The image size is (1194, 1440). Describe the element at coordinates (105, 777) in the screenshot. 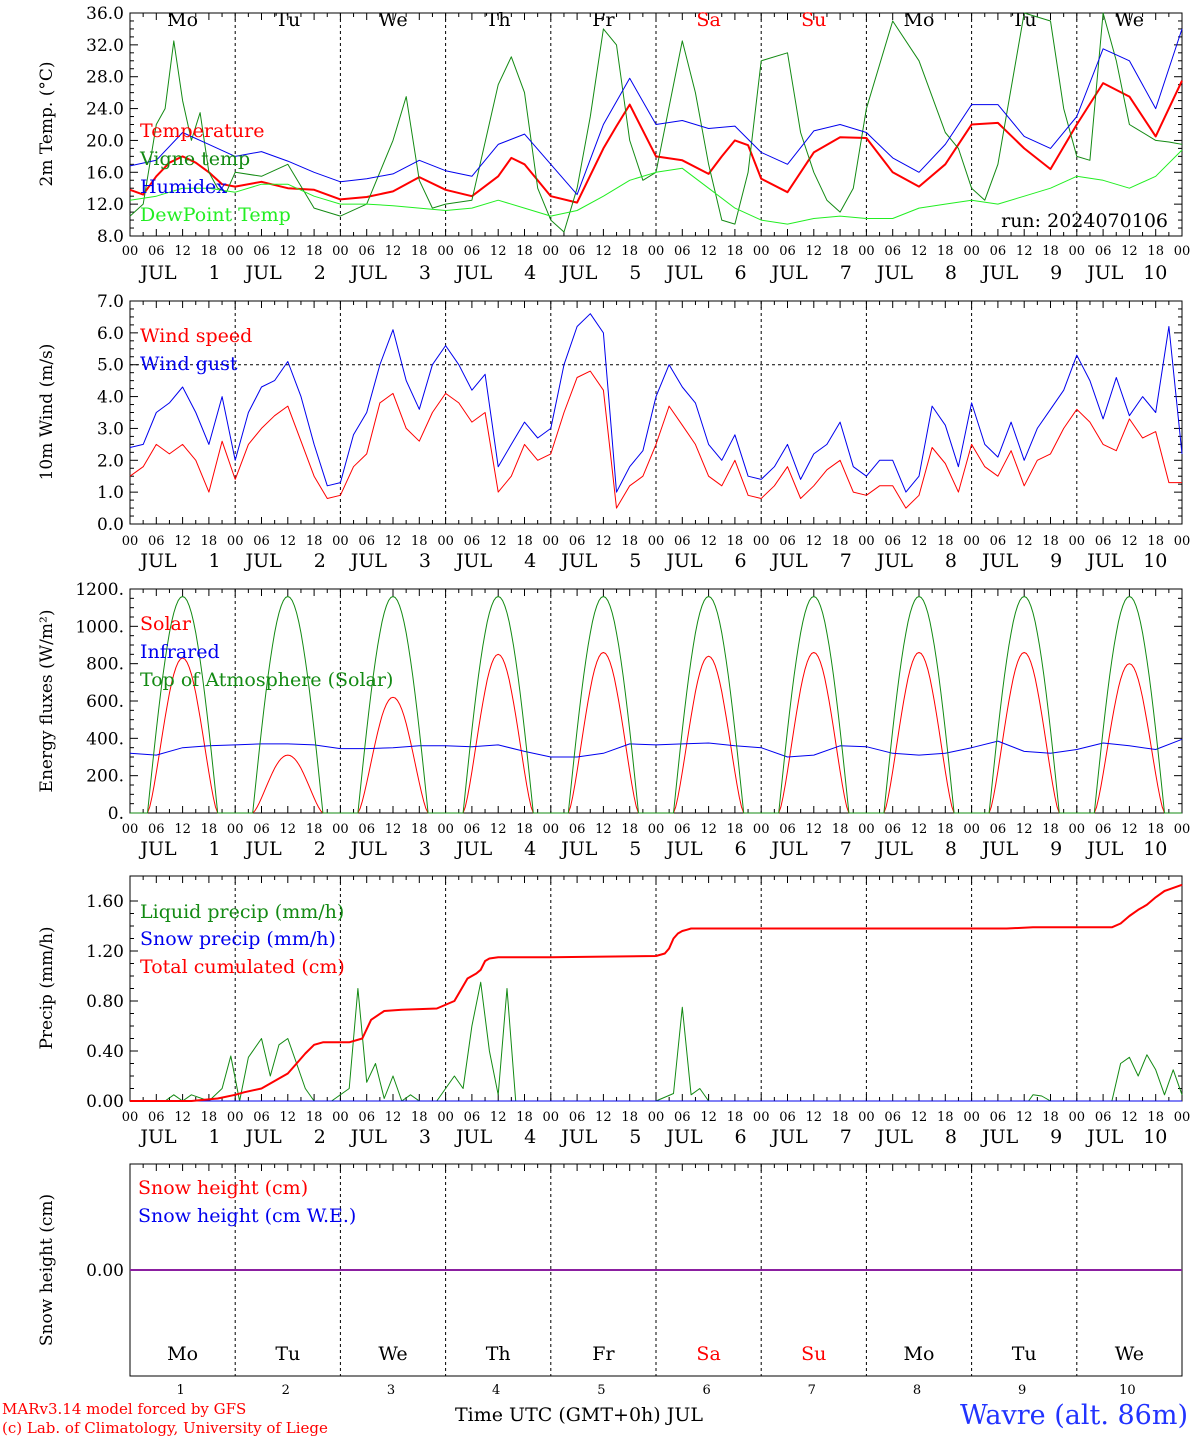

I see `y-tick-label: 200.` at that location.